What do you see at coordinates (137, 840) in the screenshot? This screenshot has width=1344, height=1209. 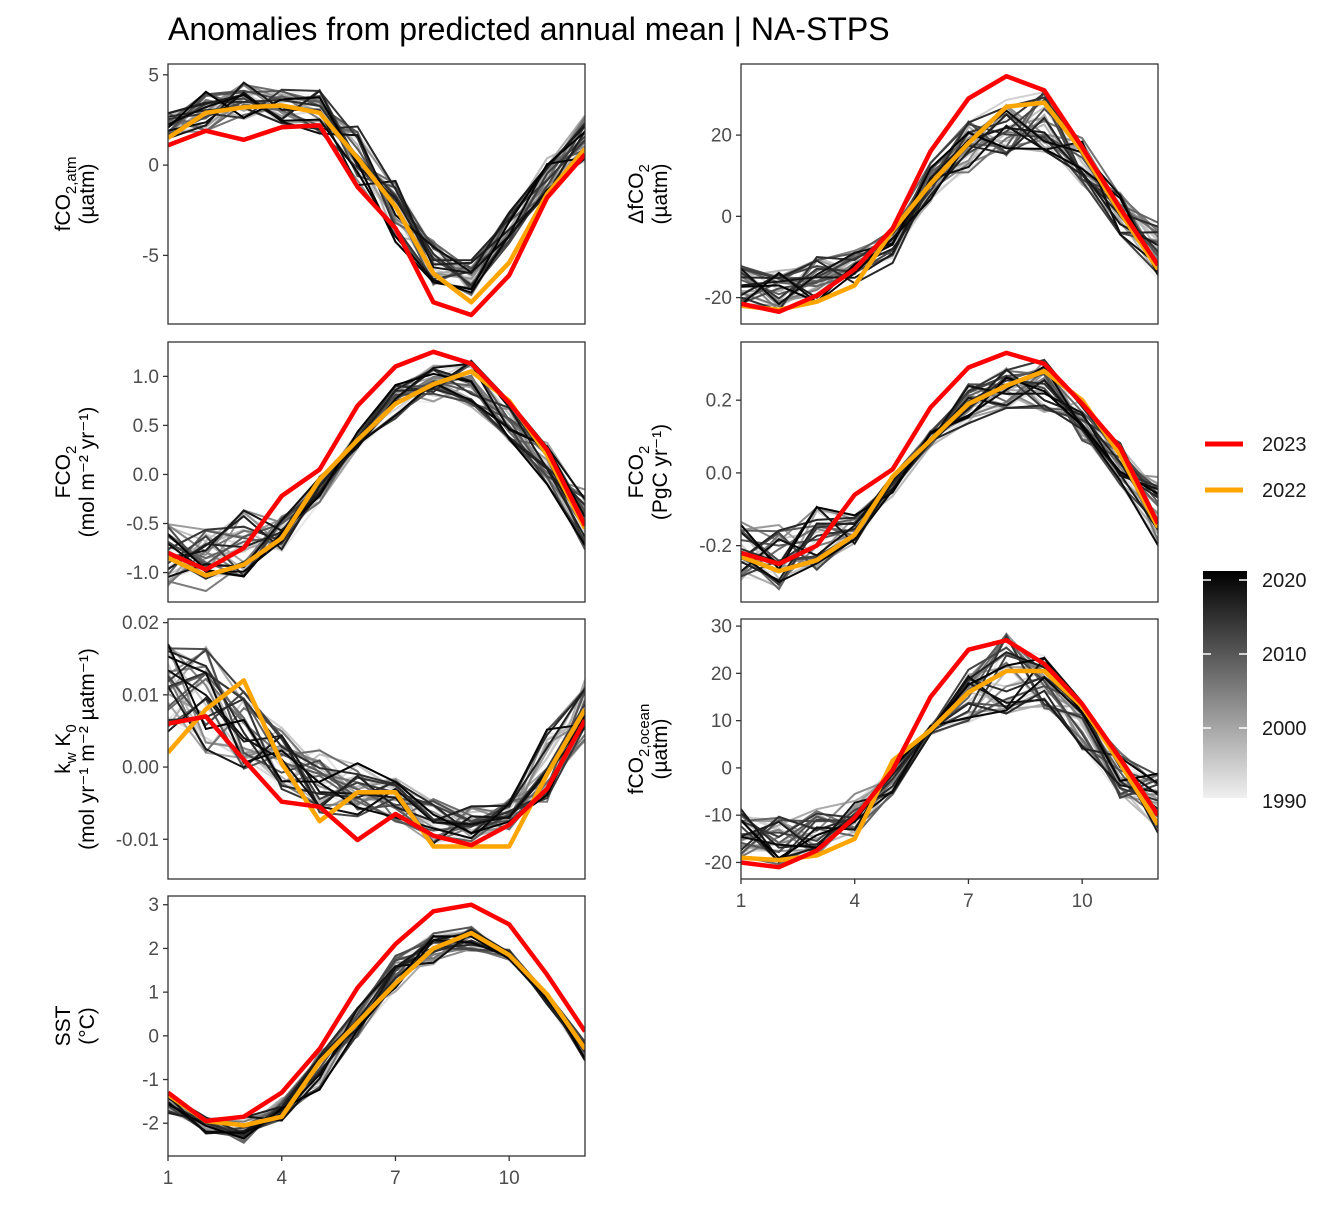 I see `y-tick-label: -0.01` at bounding box center [137, 840].